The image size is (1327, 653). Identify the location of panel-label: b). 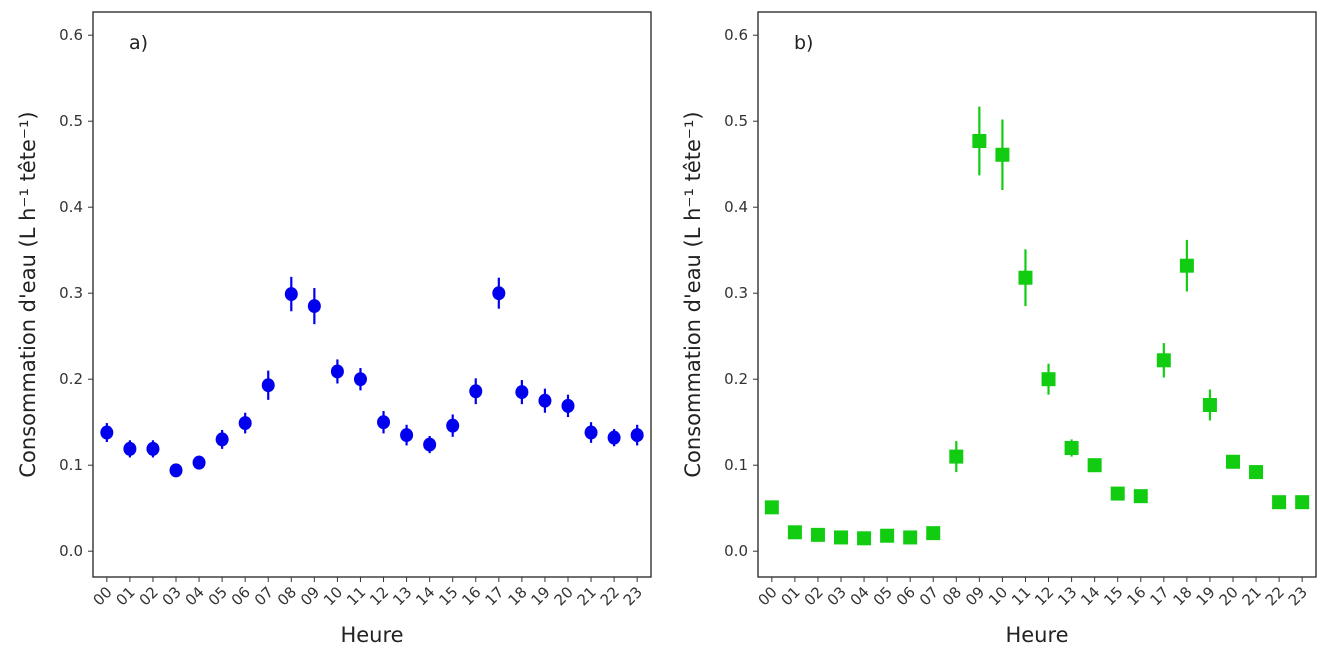
(803, 43).